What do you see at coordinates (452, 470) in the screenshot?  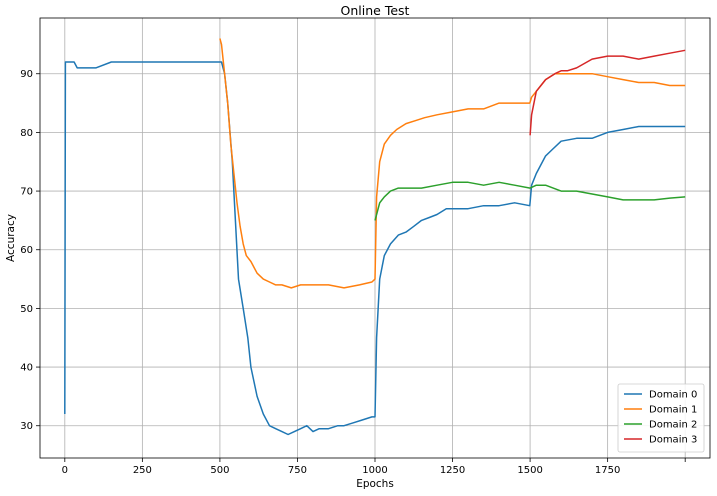 I see `x-tick-label: 1250` at bounding box center [452, 470].